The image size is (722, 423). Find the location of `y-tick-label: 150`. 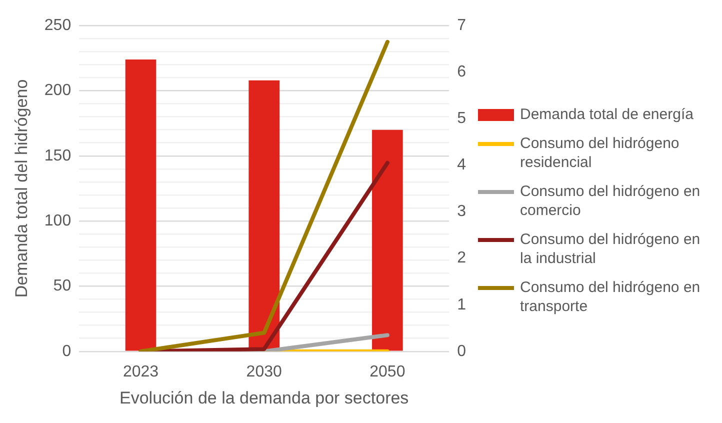

y-tick-label: 150 is located at coordinates (58, 155).